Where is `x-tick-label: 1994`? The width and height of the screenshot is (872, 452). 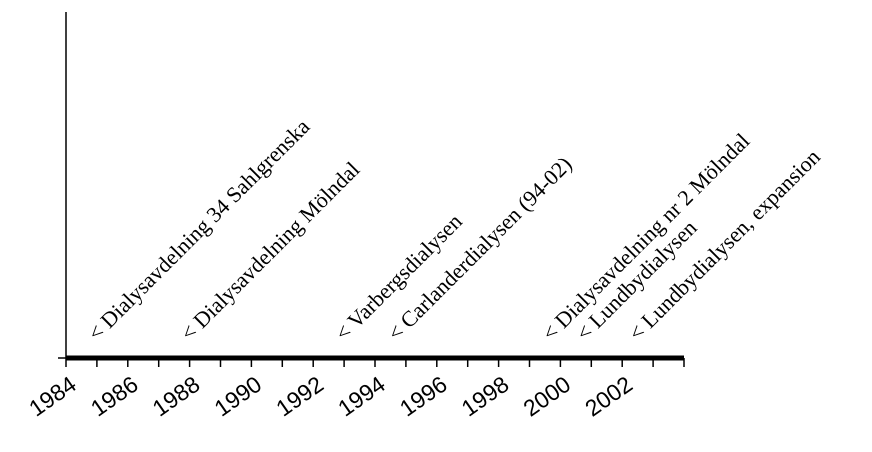 x-tick-label: 1994 is located at coordinates (361, 396).